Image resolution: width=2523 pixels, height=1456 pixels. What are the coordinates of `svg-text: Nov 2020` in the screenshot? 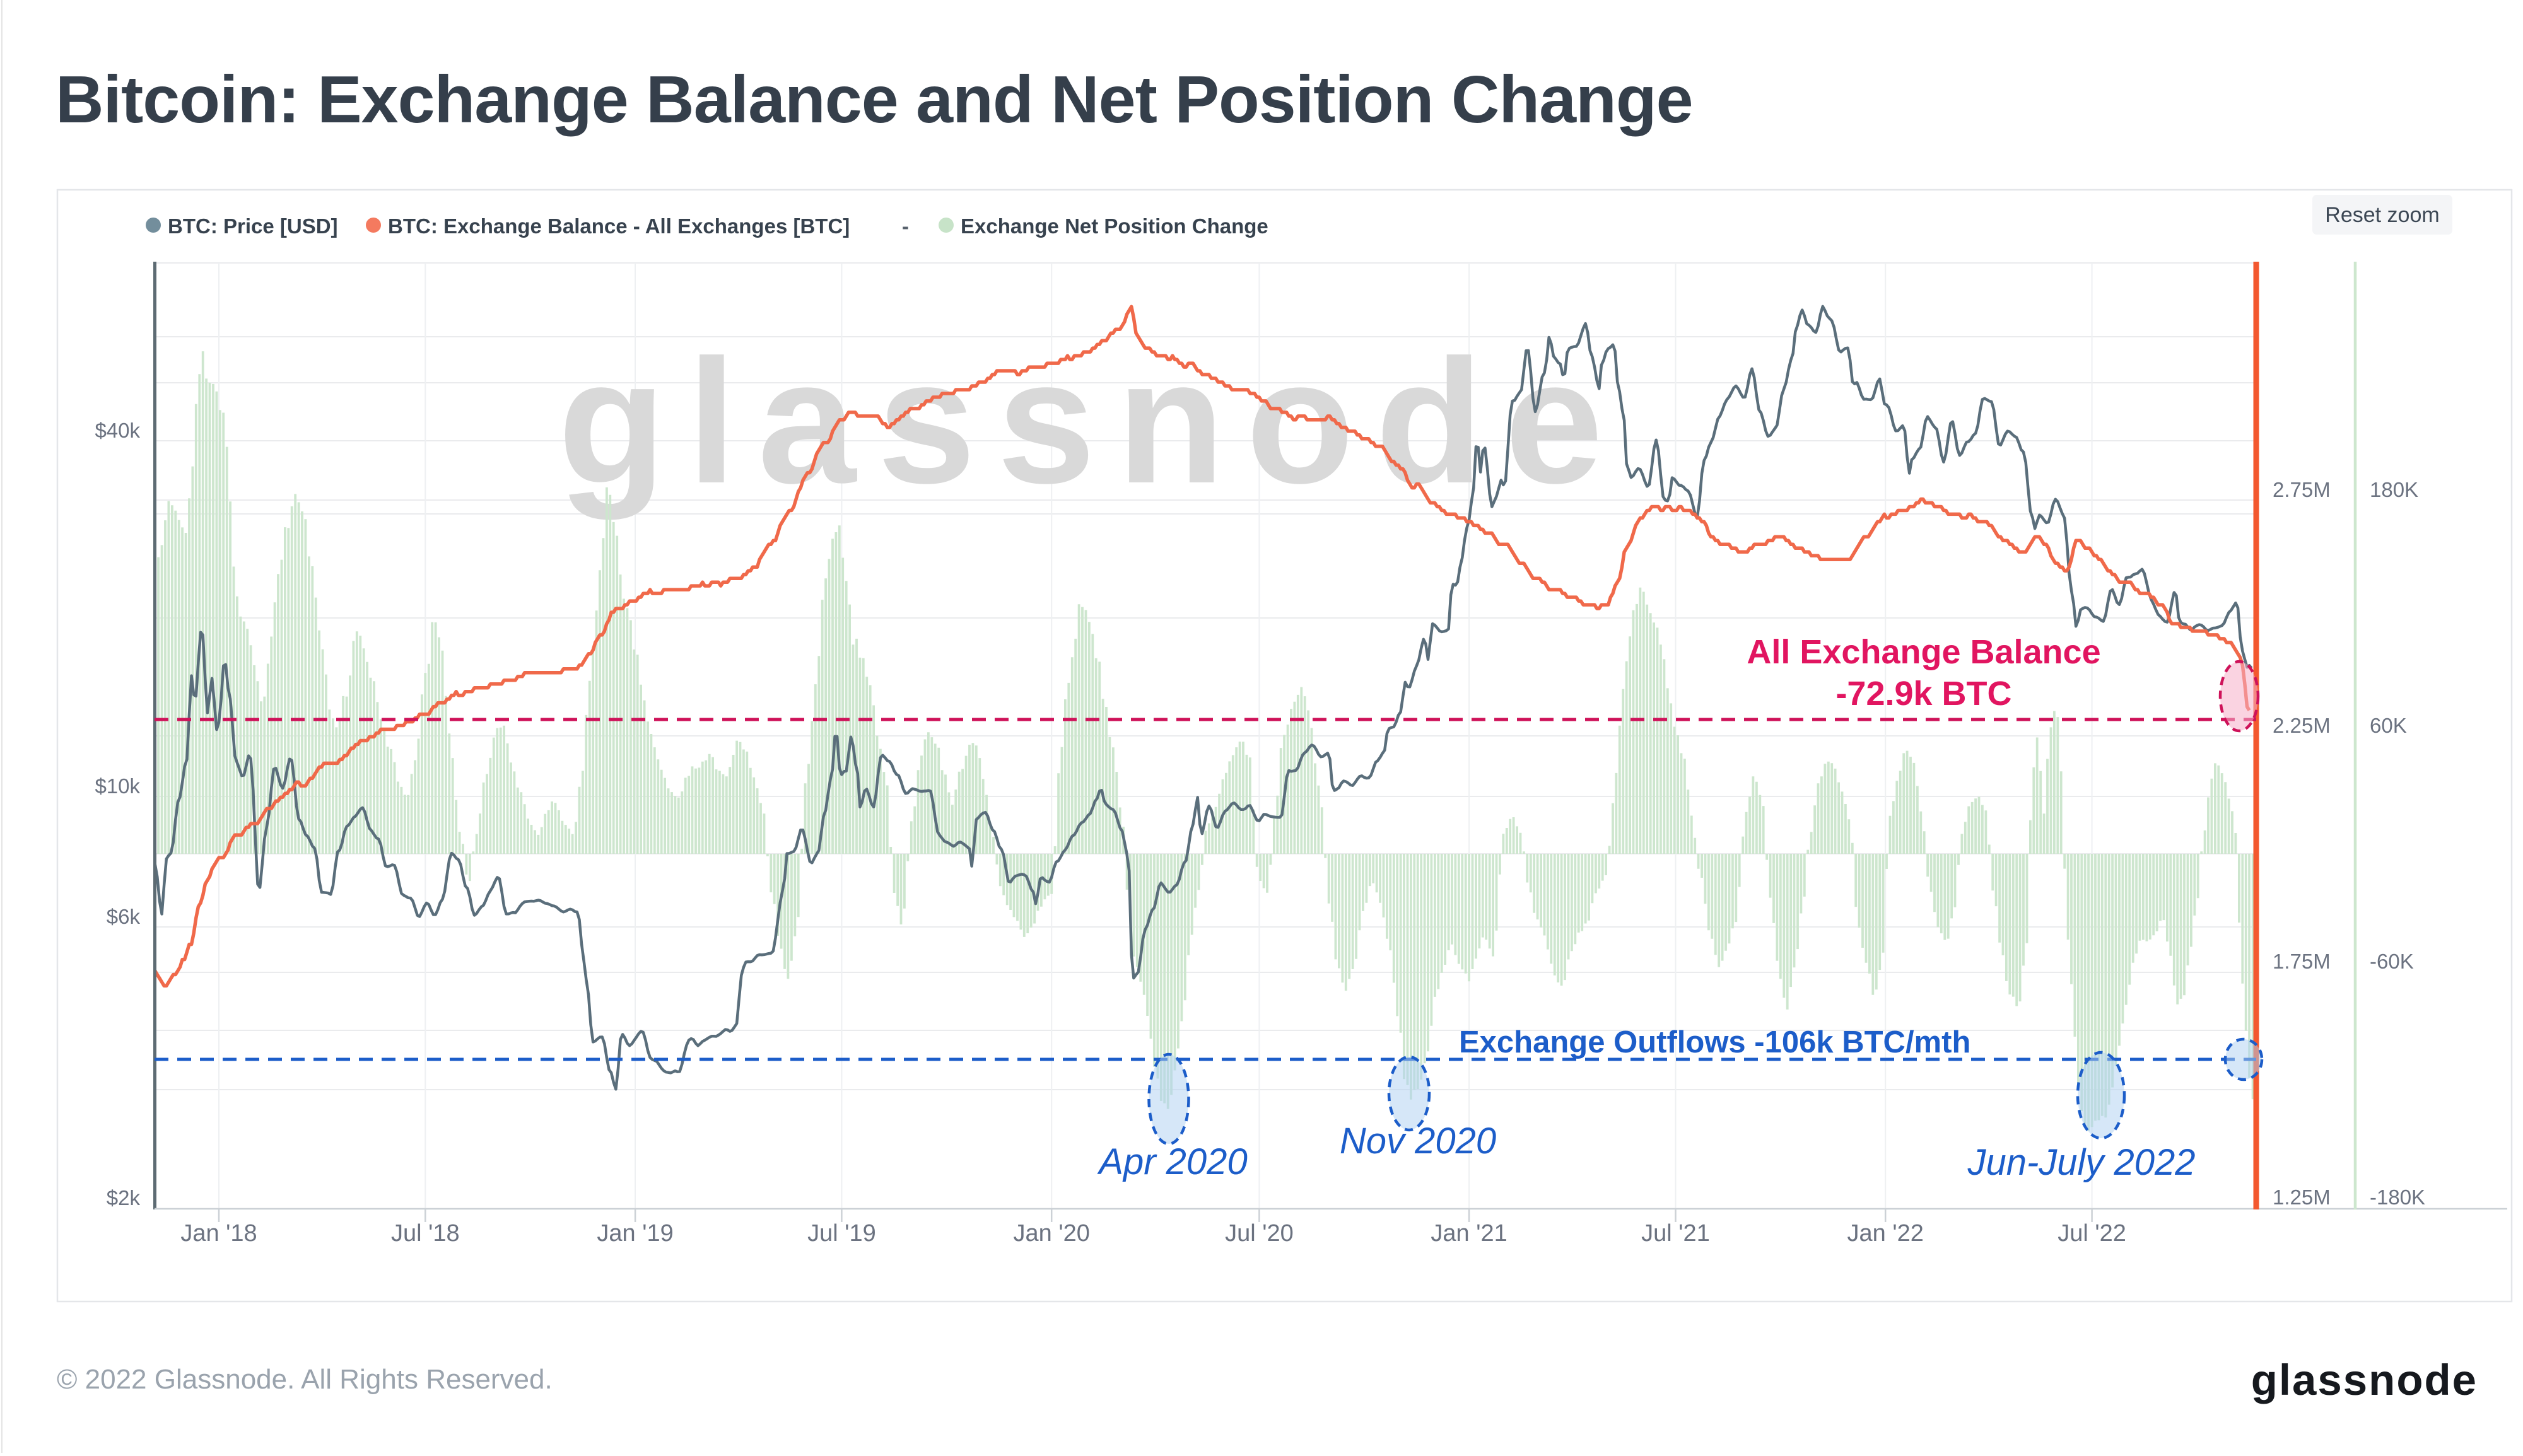 It's located at (1418, 1141).